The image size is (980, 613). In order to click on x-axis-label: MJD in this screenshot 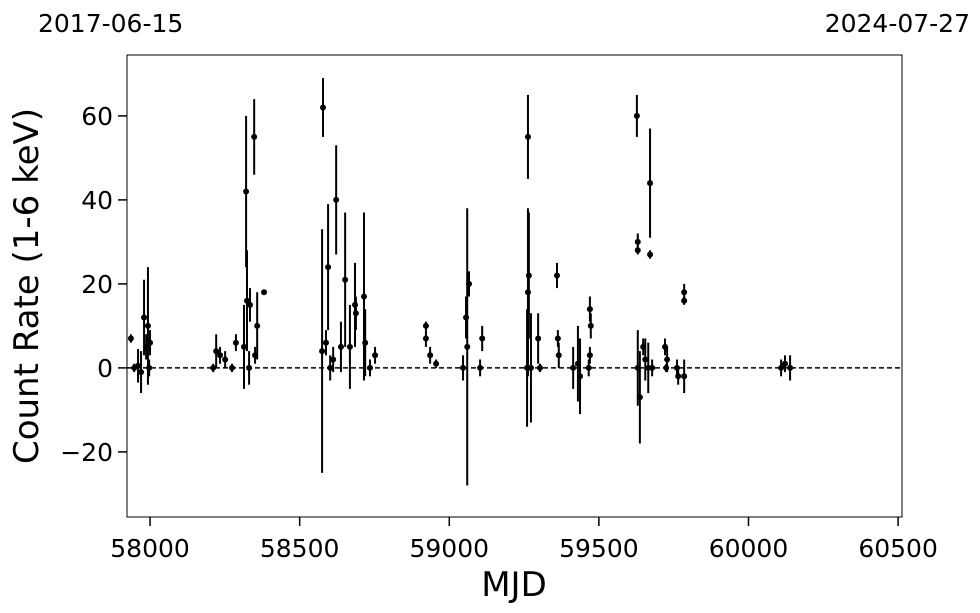, I will do `click(514, 585)`.